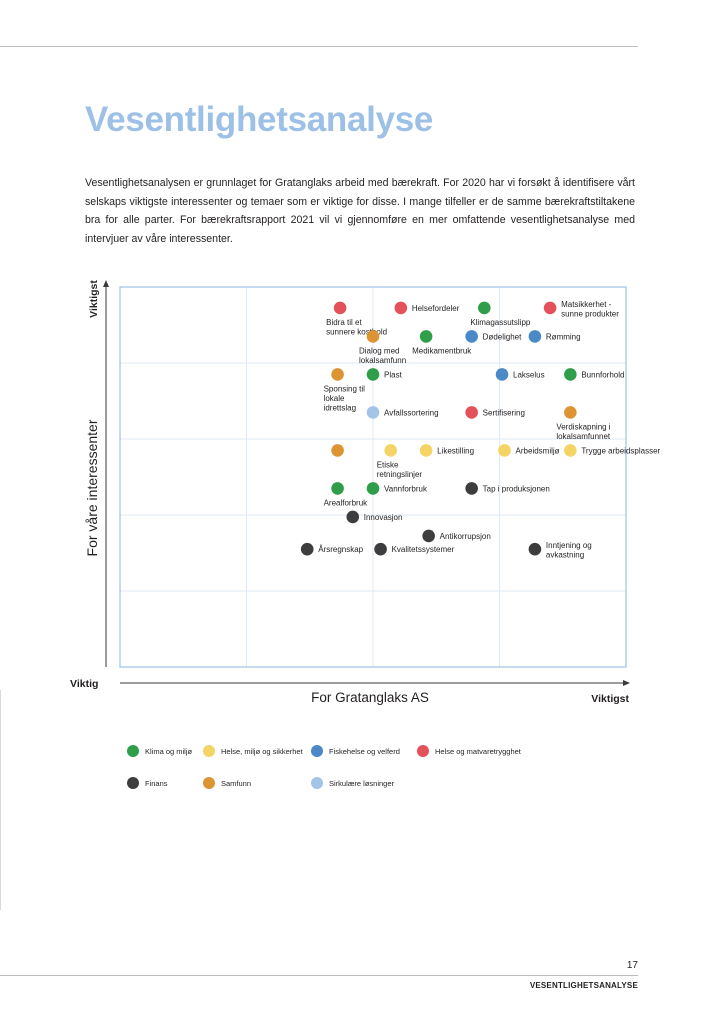  Describe the element at coordinates (442, 350) in the screenshot. I see `data-point-label: Medikamentbruk` at that location.